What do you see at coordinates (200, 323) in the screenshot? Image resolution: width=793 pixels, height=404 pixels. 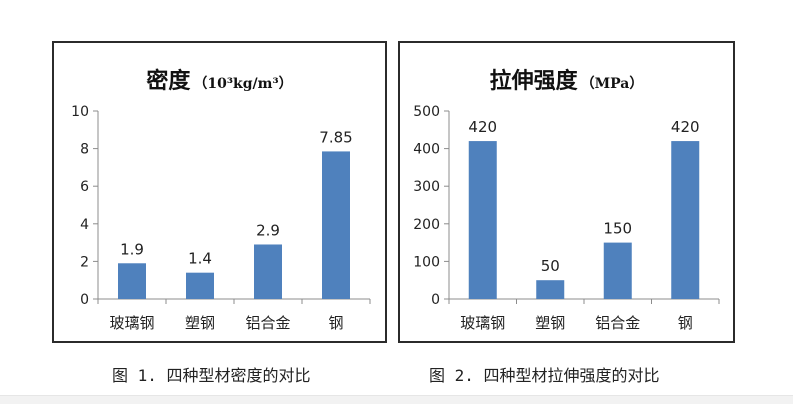 I see `density-category-label: 塑钢` at bounding box center [200, 323].